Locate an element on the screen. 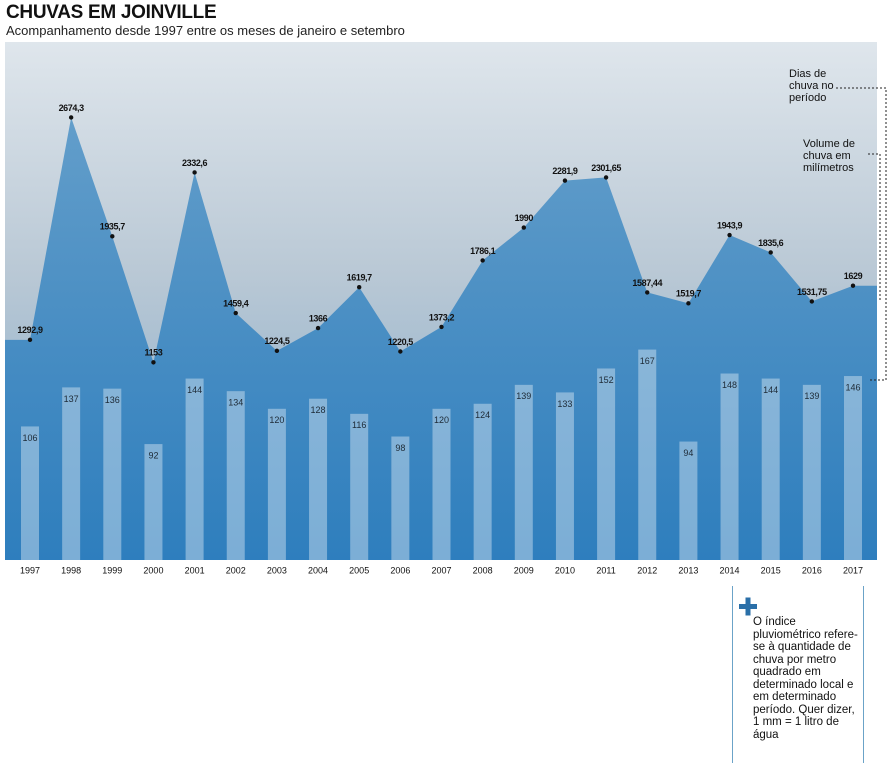  legend-entry: Volume de chuva em milímetros is located at coordinates (829, 156).